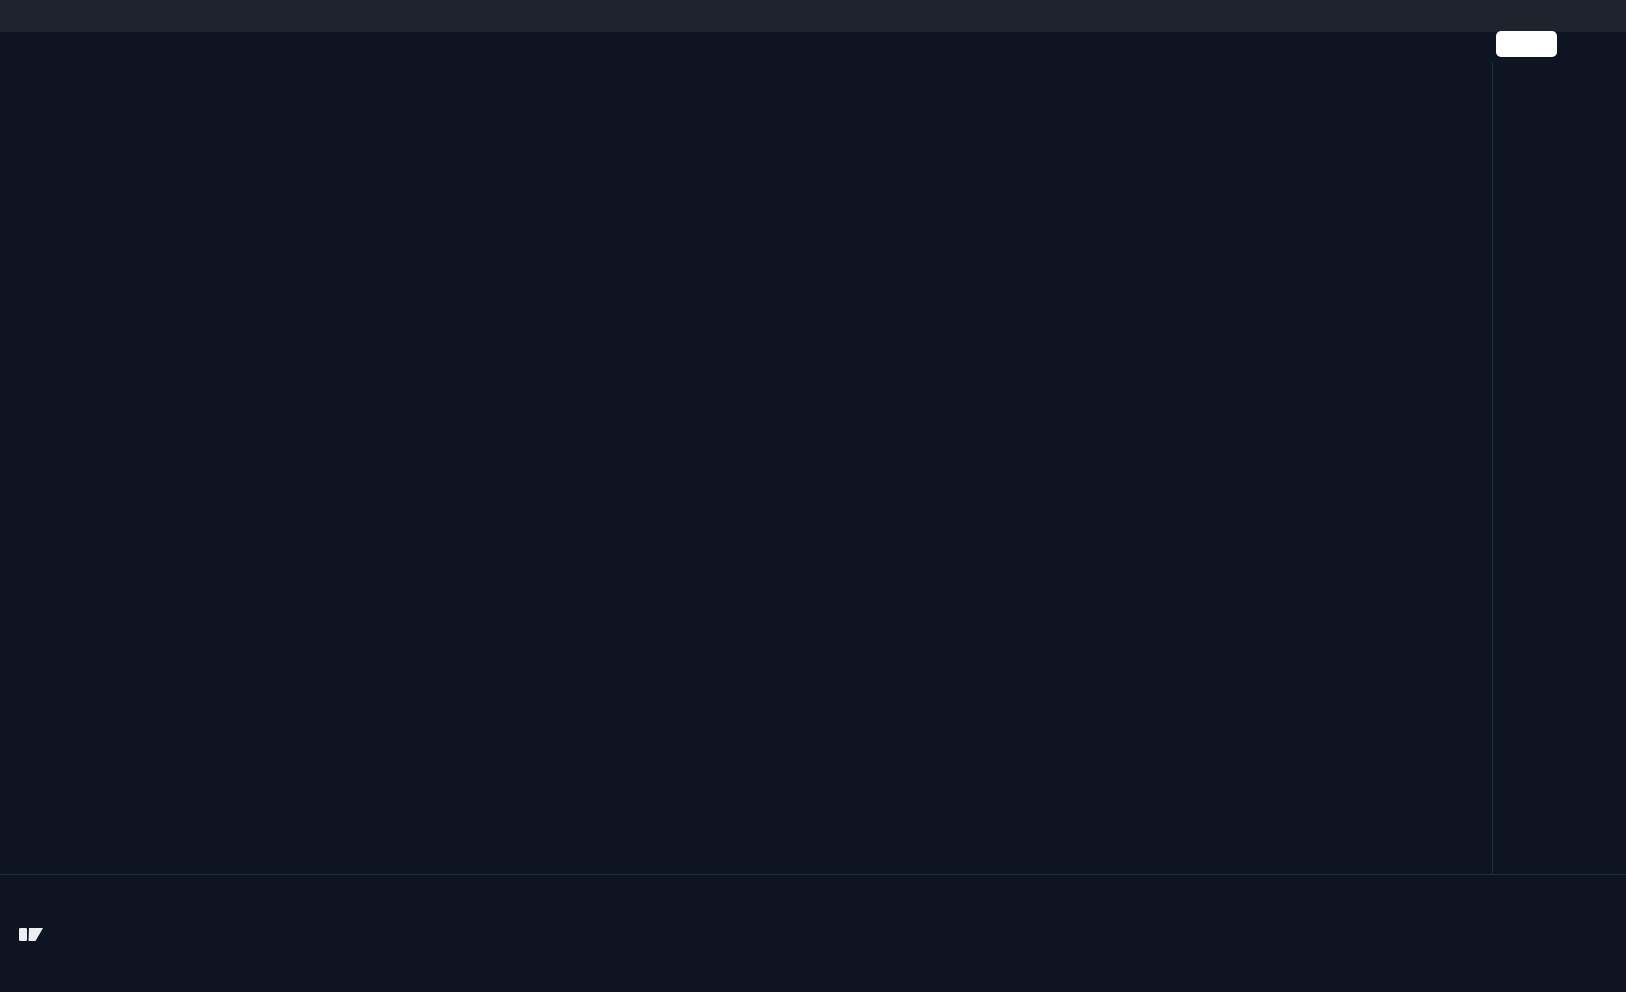  Describe the element at coordinates (813, 16) in the screenshot. I see `attribution-bar` at that location.